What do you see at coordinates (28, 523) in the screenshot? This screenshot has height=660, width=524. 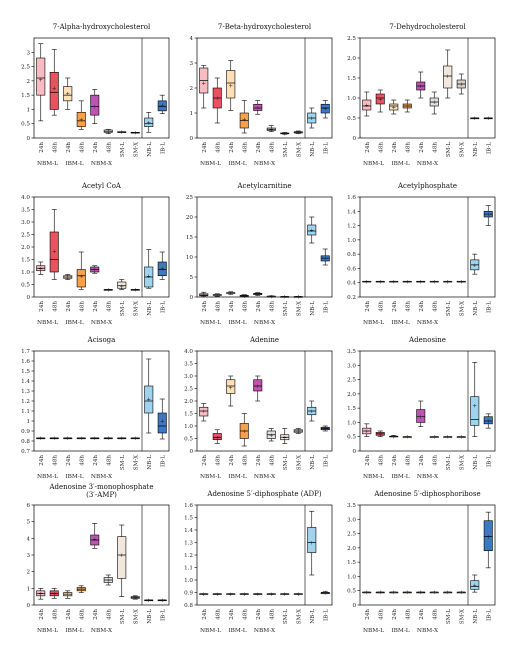 I see `y-tick-label: 5` at bounding box center [28, 523].